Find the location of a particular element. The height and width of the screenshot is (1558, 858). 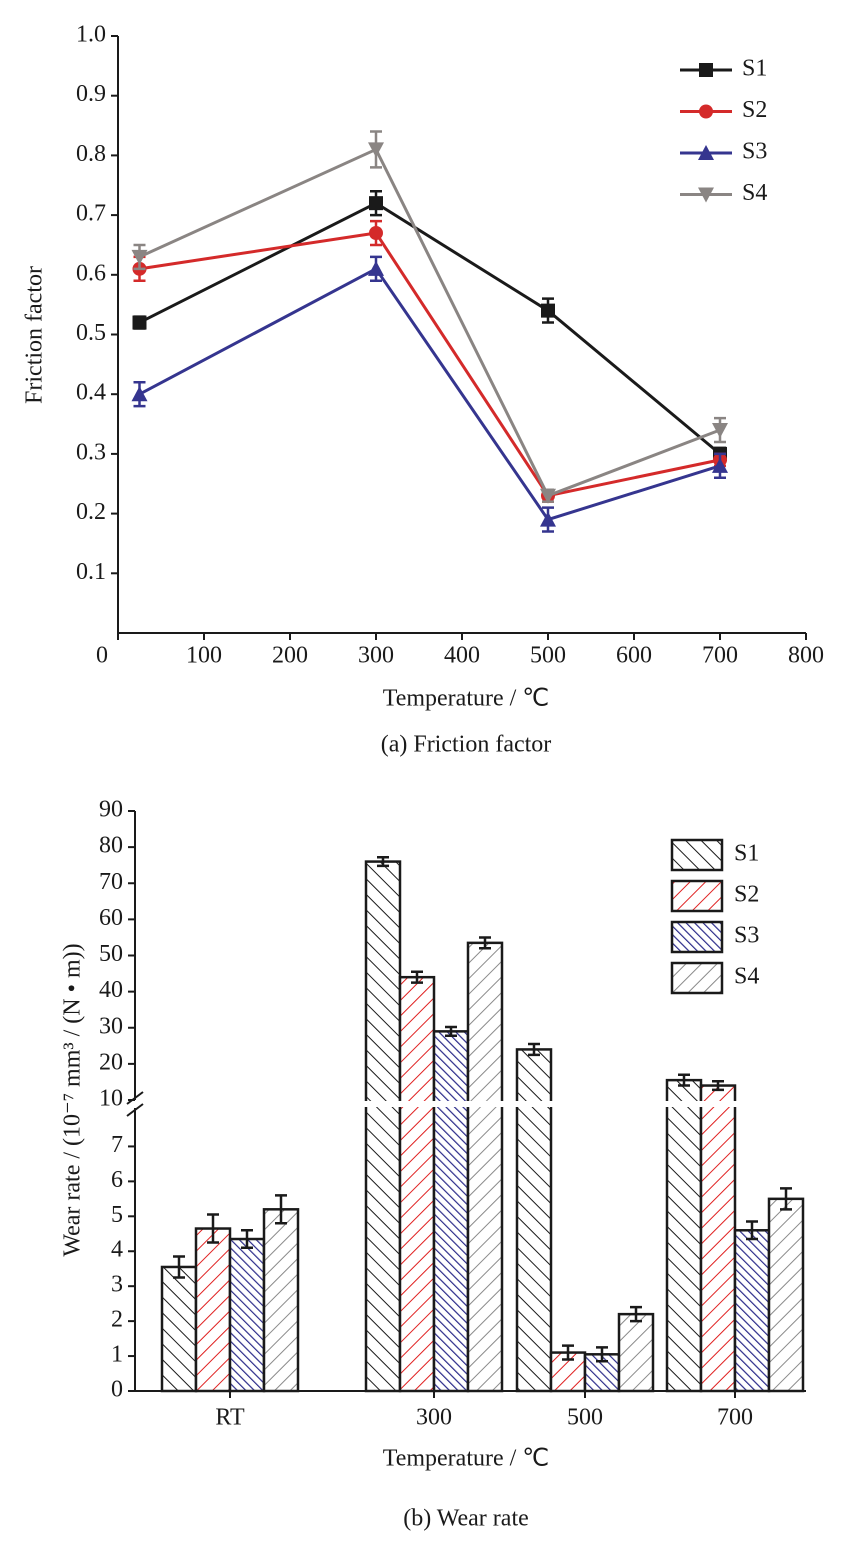

y-tick-label: 0 is located at coordinates (117, 1390).